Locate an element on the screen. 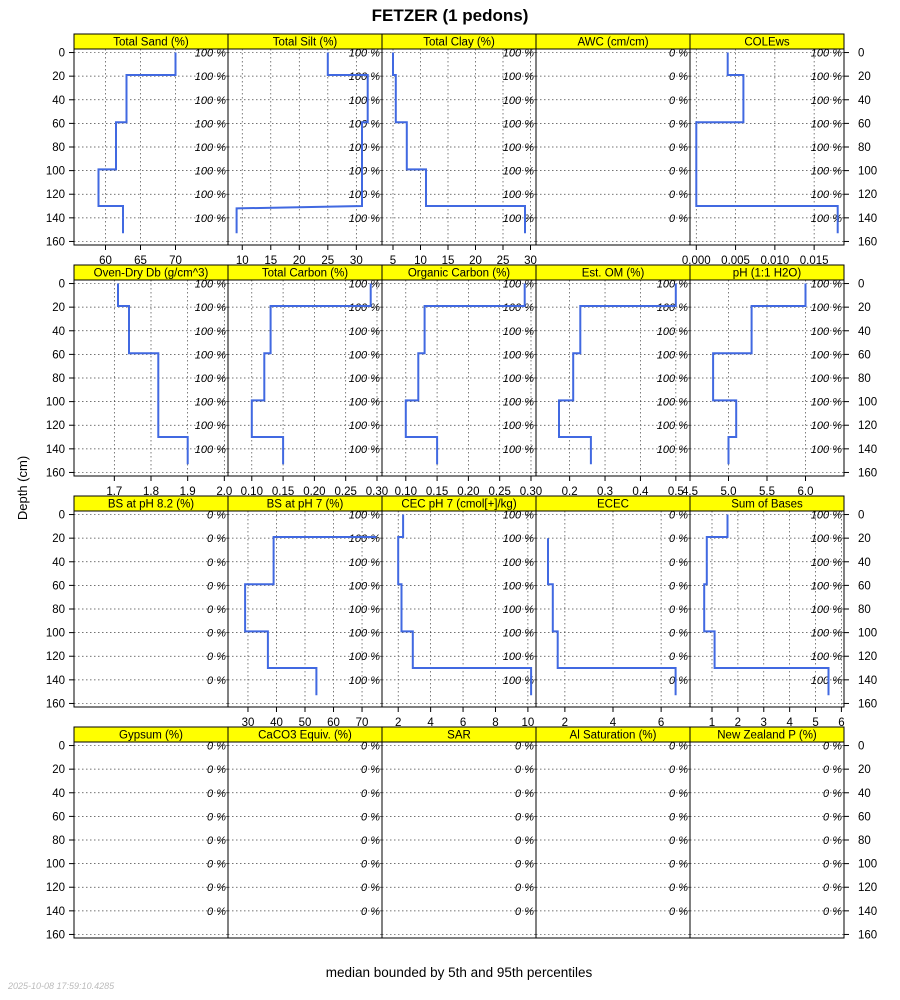 This screenshot has height=1000, width=900. x-tick-label: 60 is located at coordinates (105, 261).